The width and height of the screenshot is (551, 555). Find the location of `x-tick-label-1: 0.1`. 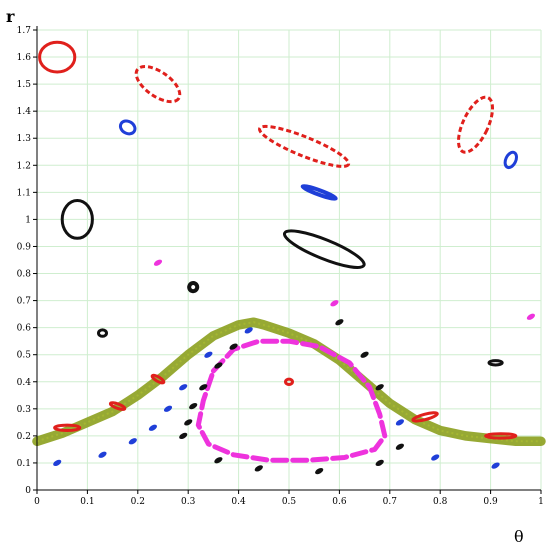

x-tick-label-1: 0.1 is located at coordinates (87, 502).